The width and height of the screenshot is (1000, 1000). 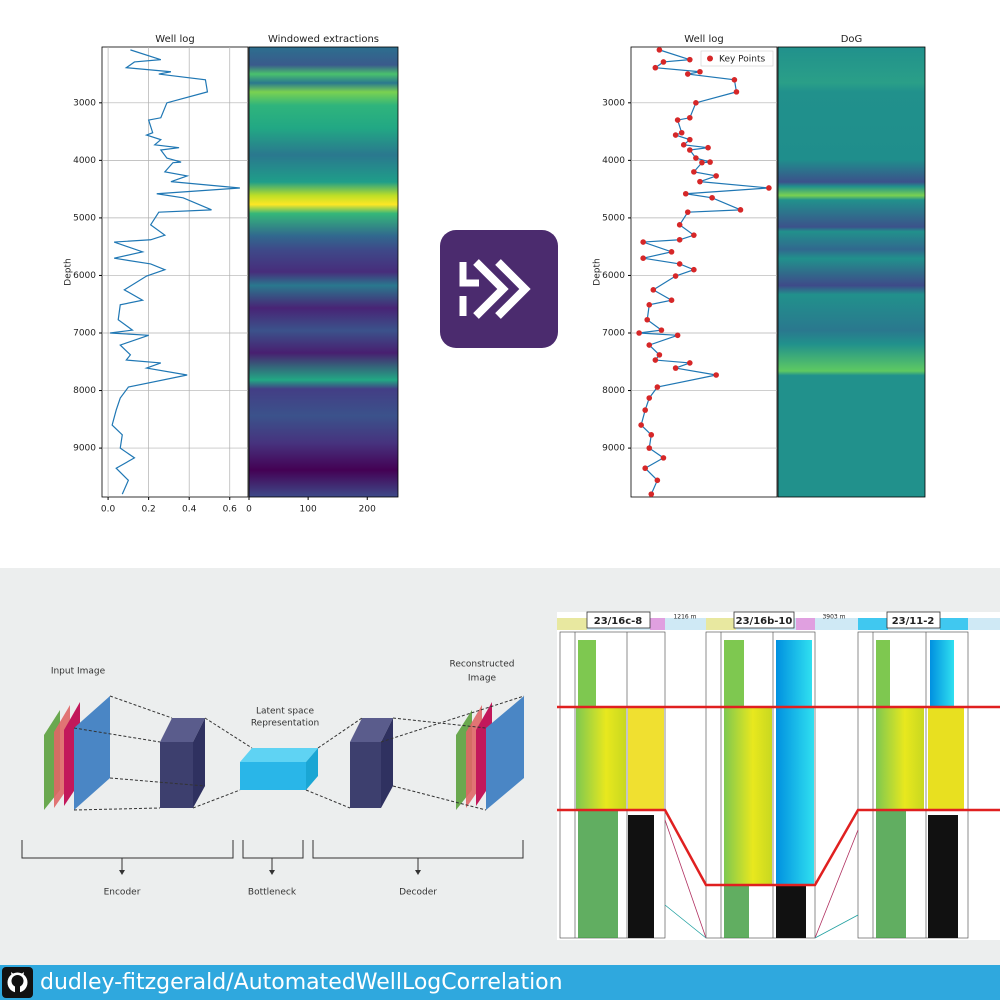 What do you see at coordinates (482, 665) in the screenshot?
I see `output-label: Reconstructed` at bounding box center [482, 665].